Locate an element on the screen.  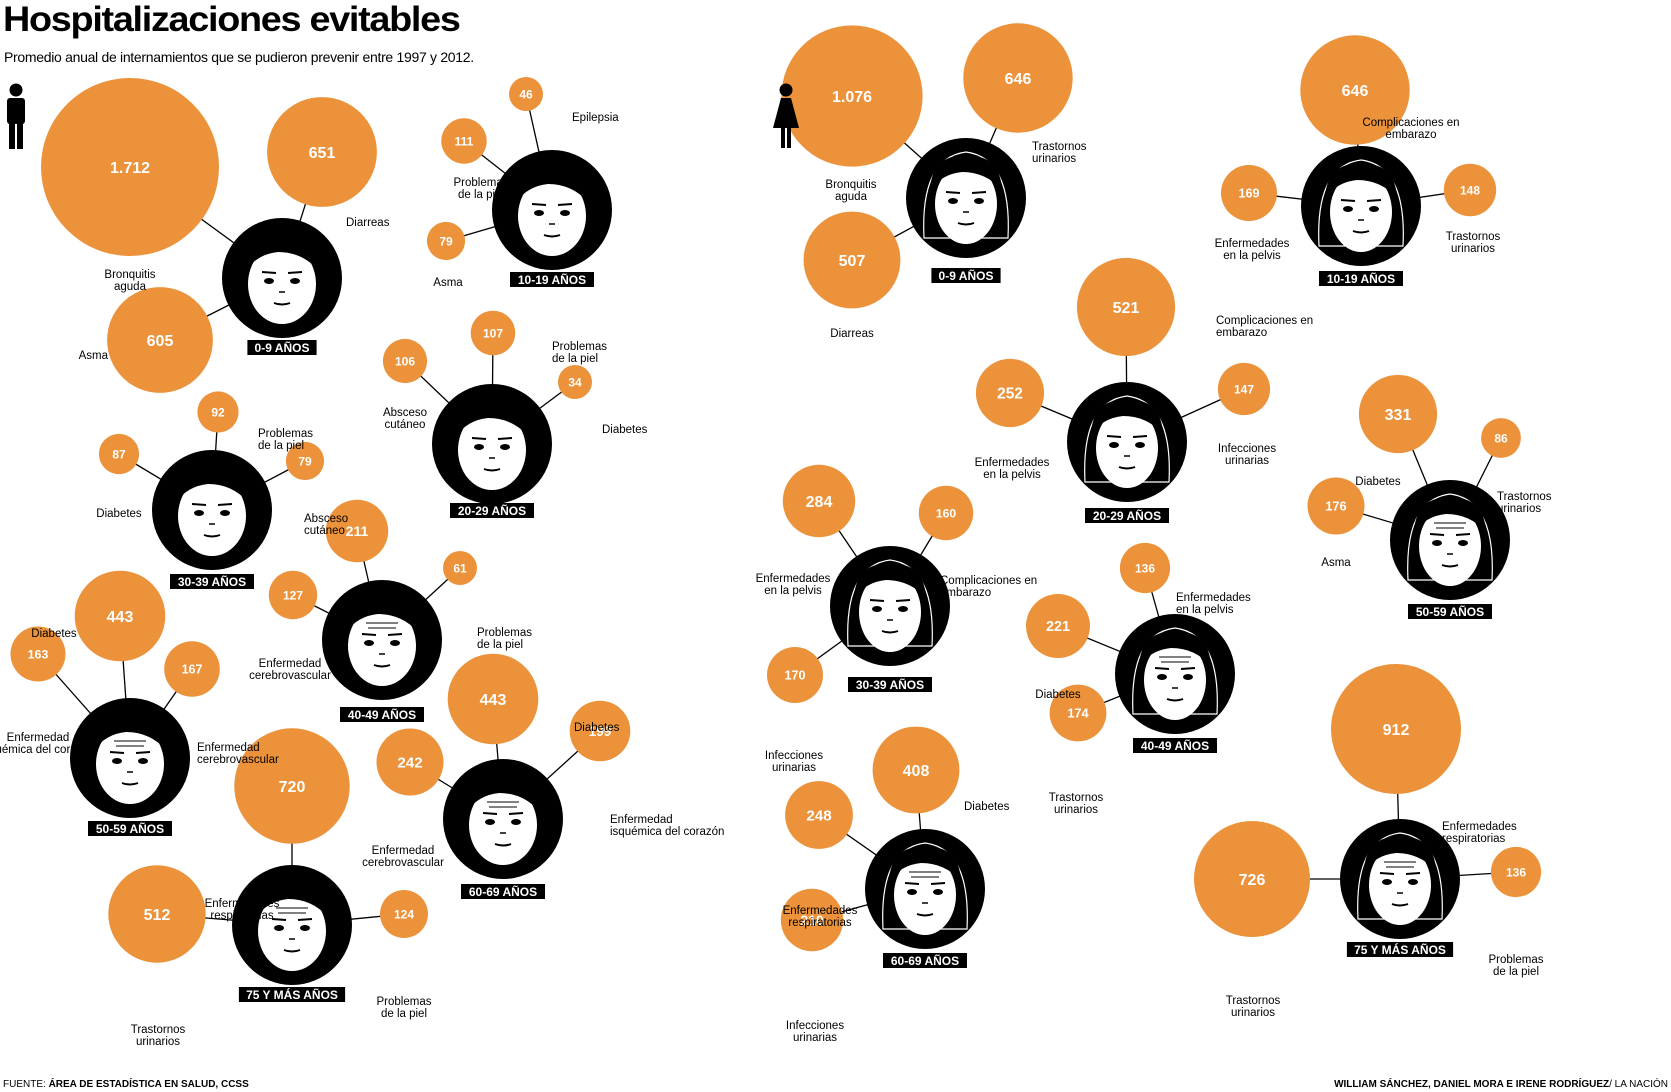
man-icon is located at coordinates (16, 116).